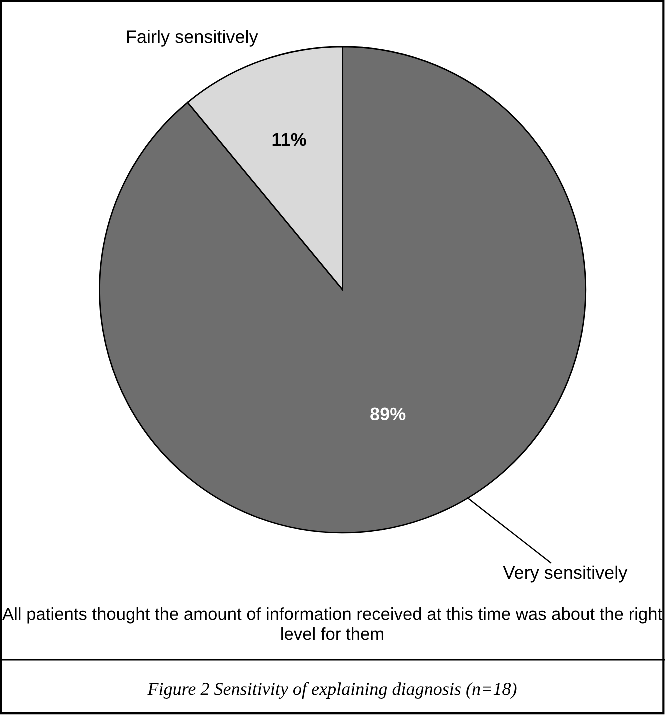 The width and height of the screenshot is (665, 715). I want to click on slice-label: Very sensitively, so click(565, 574).